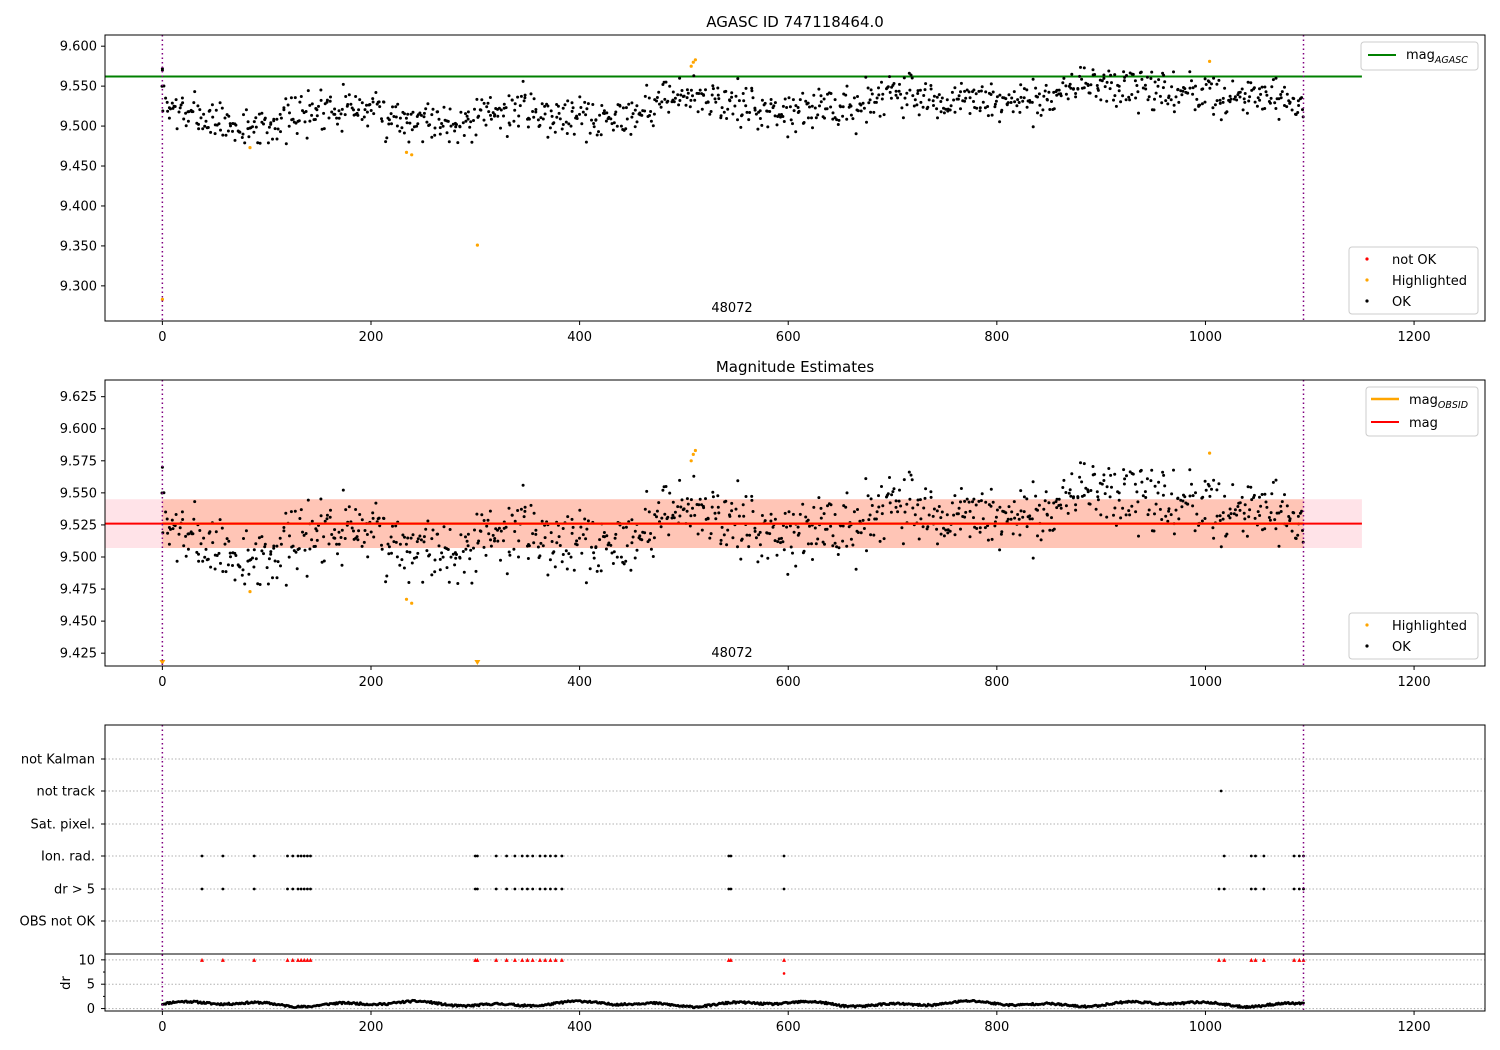 The height and width of the screenshot is (1050, 1500). Describe the element at coordinates (91, 1009) in the screenshot. I see `dr-tick-label: 0` at that location.